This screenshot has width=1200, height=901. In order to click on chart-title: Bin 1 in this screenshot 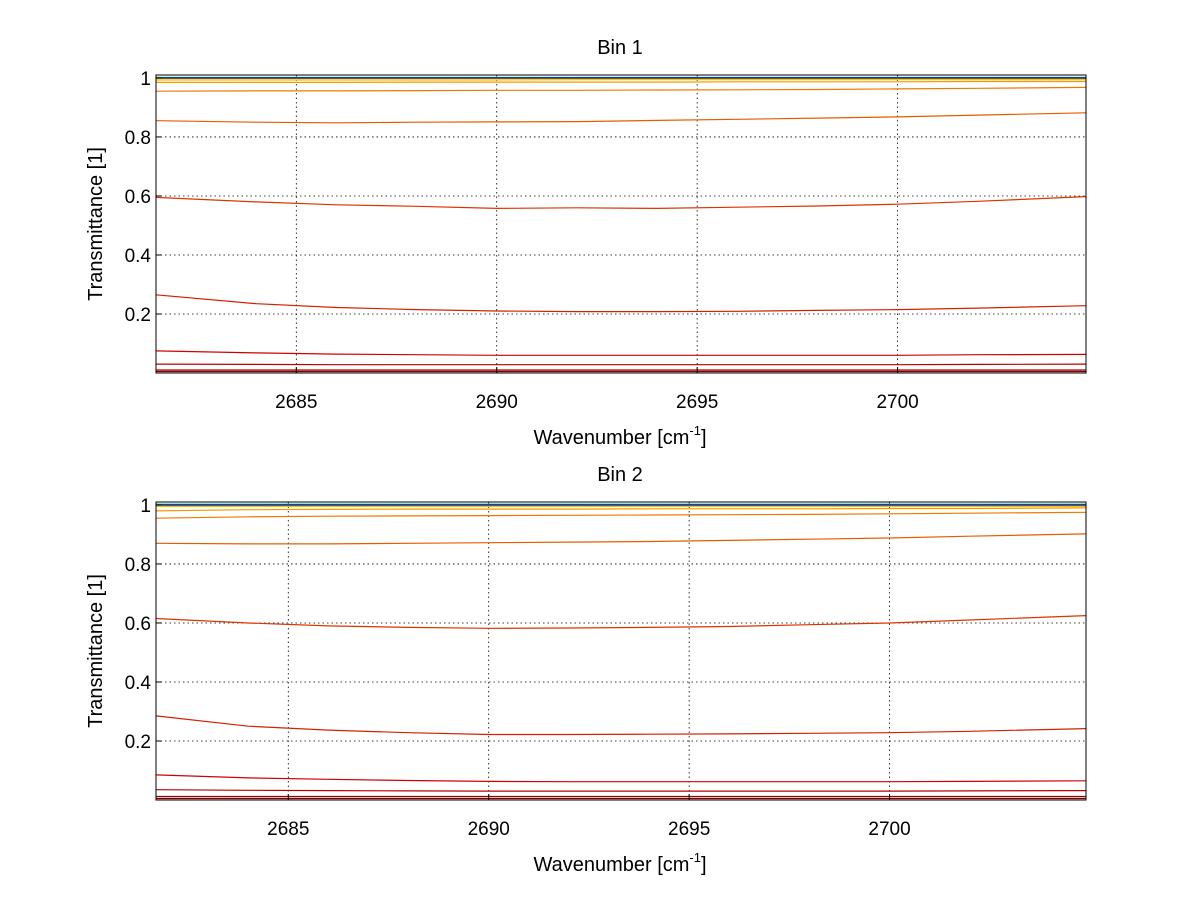, I will do `click(620, 48)`.